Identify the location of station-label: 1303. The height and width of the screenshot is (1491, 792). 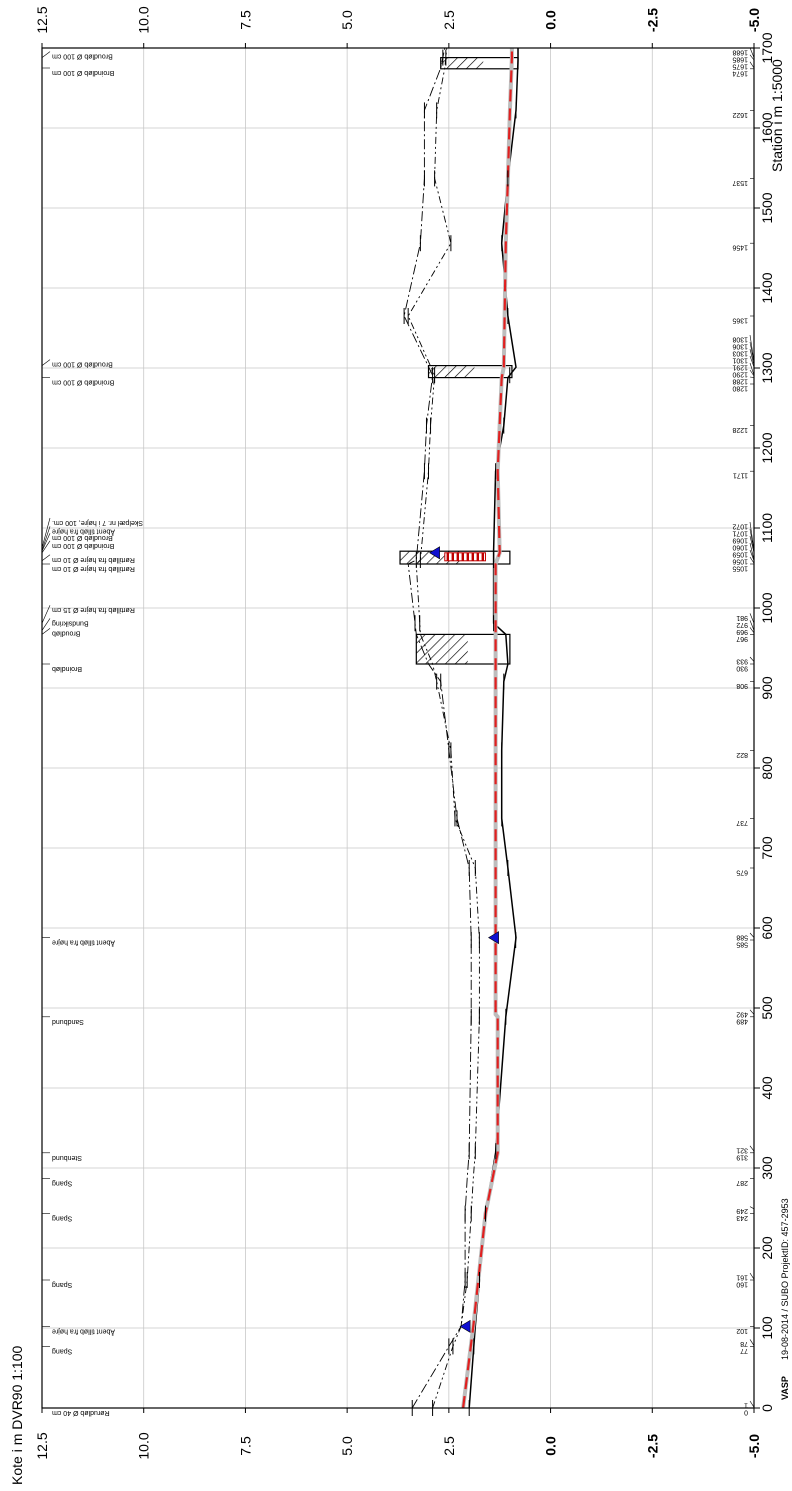
(740, 353).